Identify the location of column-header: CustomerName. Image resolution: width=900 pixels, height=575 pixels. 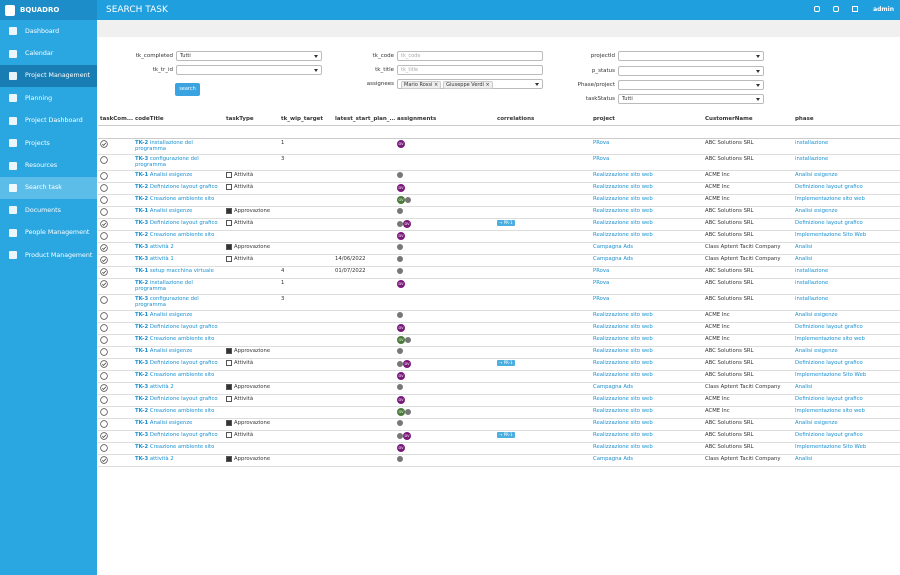
(748, 120).